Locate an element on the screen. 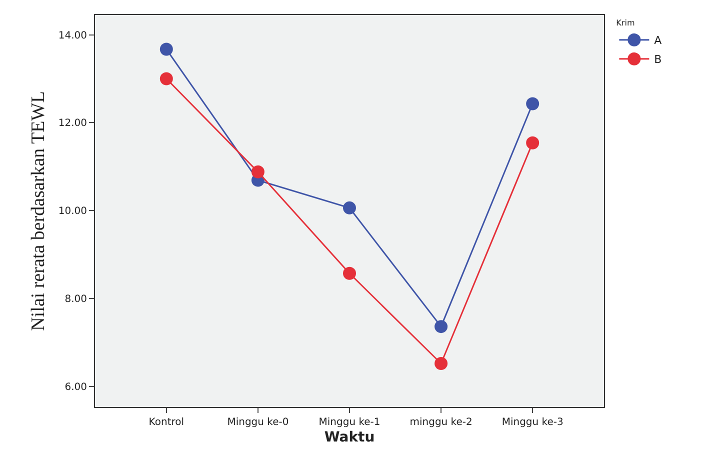 This screenshot has width=724, height=462. x-tick-label: Kontrol is located at coordinates (166, 422).